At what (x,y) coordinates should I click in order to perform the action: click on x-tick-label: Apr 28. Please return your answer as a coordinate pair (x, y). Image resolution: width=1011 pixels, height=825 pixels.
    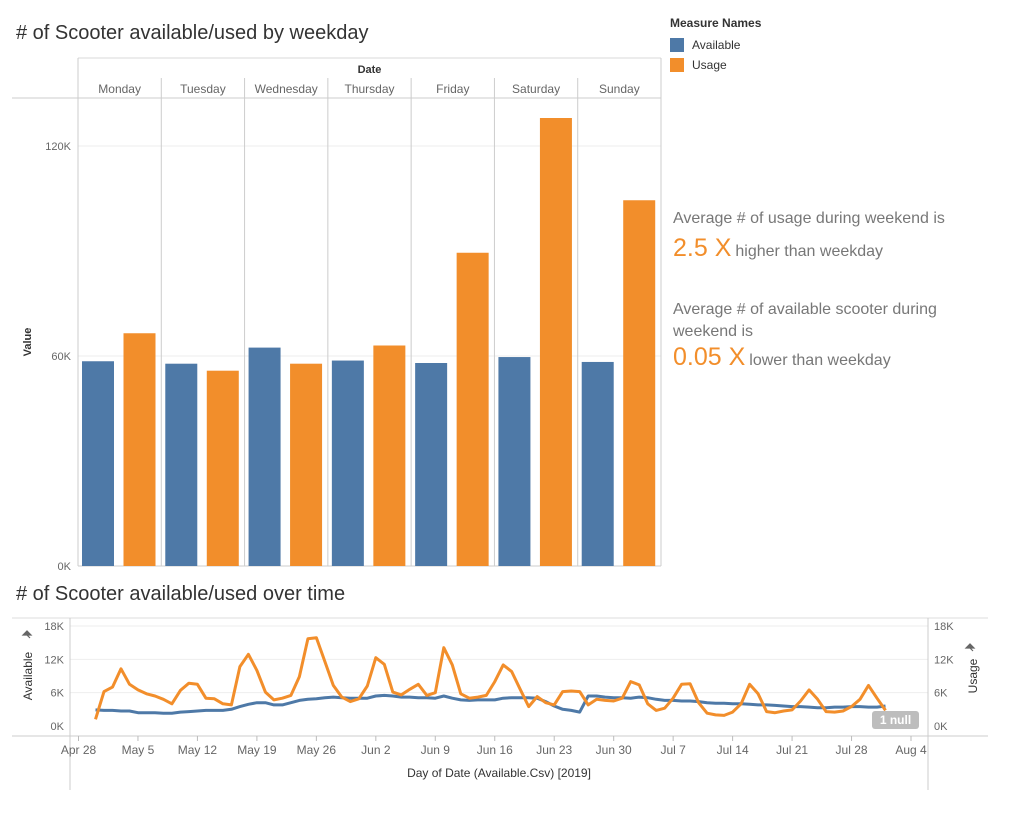
    Looking at the image, I should click on (79, 750).